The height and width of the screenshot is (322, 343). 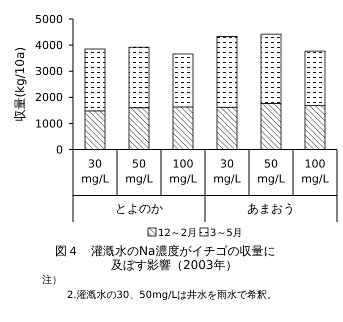 I want to click on y-tick-label: 5000, so click(x=49, y=19).